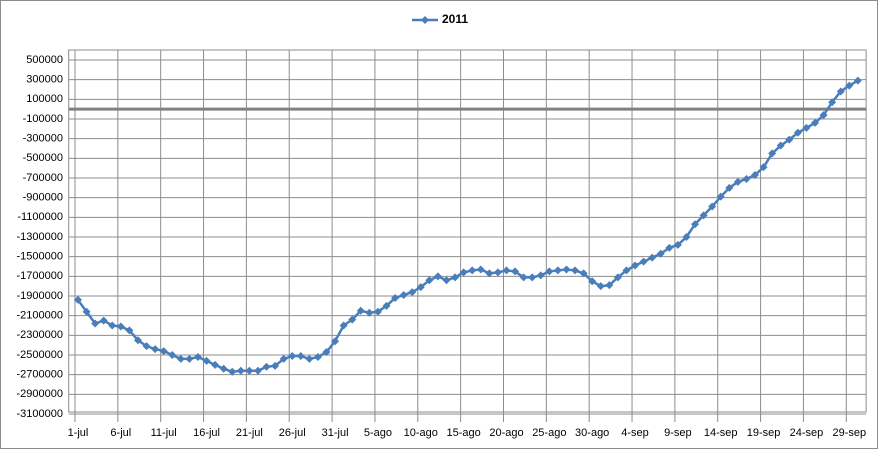  I want to click on y-tick-label: -3100000, so click(40, 414).